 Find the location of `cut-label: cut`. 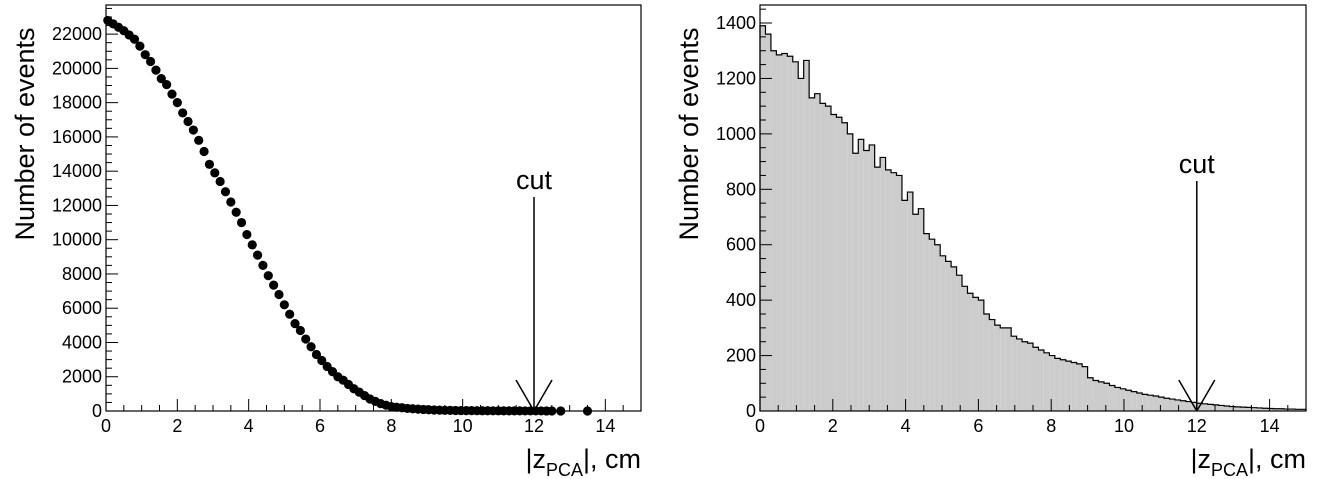

cut-label: cut is located at coordinates (1197, 164).